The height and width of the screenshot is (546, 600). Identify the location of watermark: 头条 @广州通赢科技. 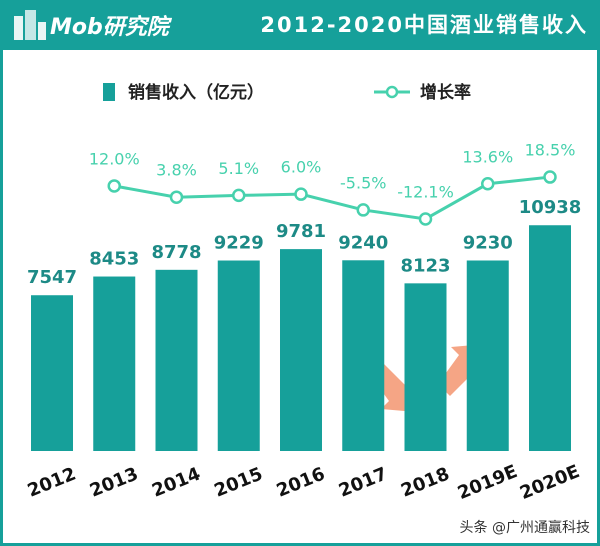
(525, 527).